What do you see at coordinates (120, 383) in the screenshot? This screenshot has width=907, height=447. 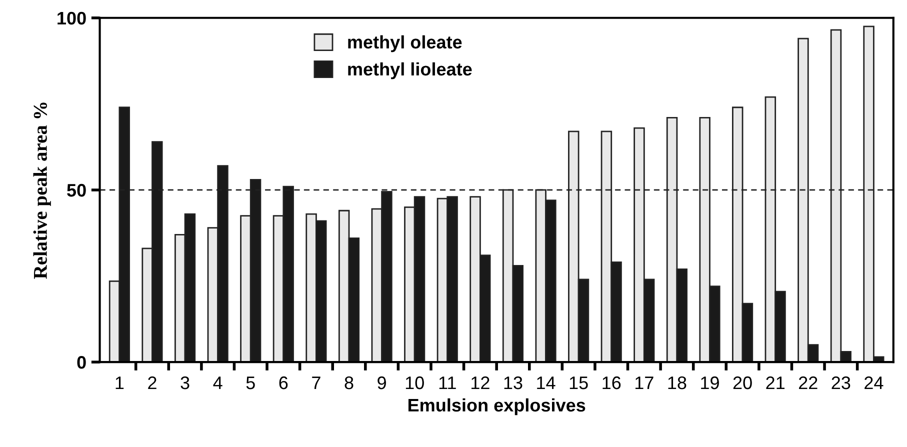 I see `x-tick-label: 1` at bounding box center [120, 383].